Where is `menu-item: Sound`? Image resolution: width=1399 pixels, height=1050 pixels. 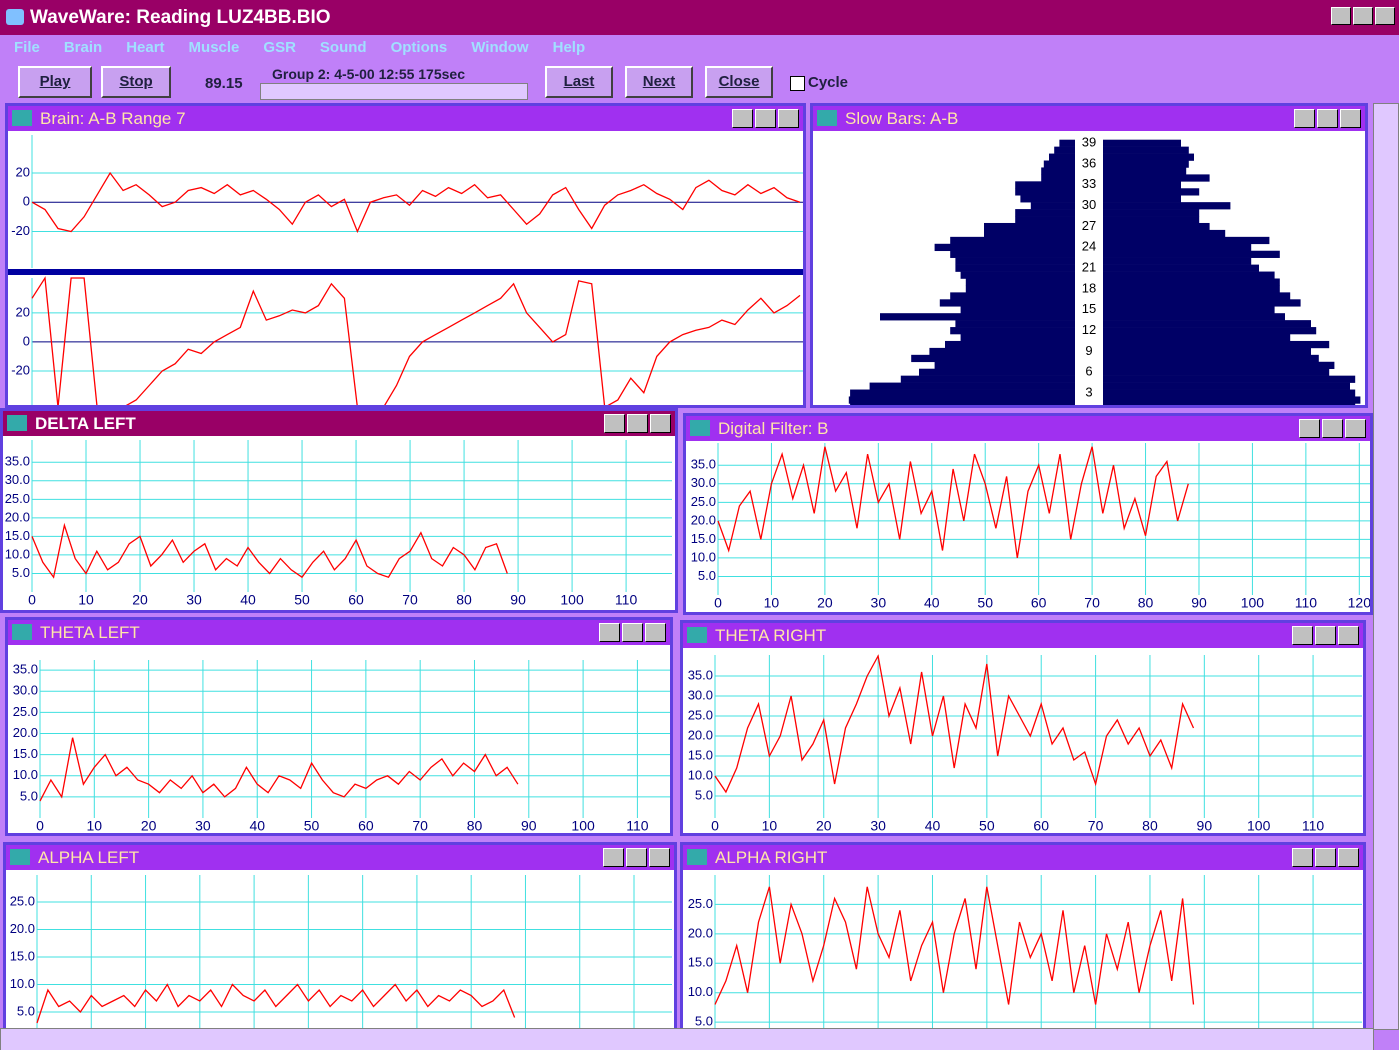
menu-item: Sound is located at coordinates (343, 47).